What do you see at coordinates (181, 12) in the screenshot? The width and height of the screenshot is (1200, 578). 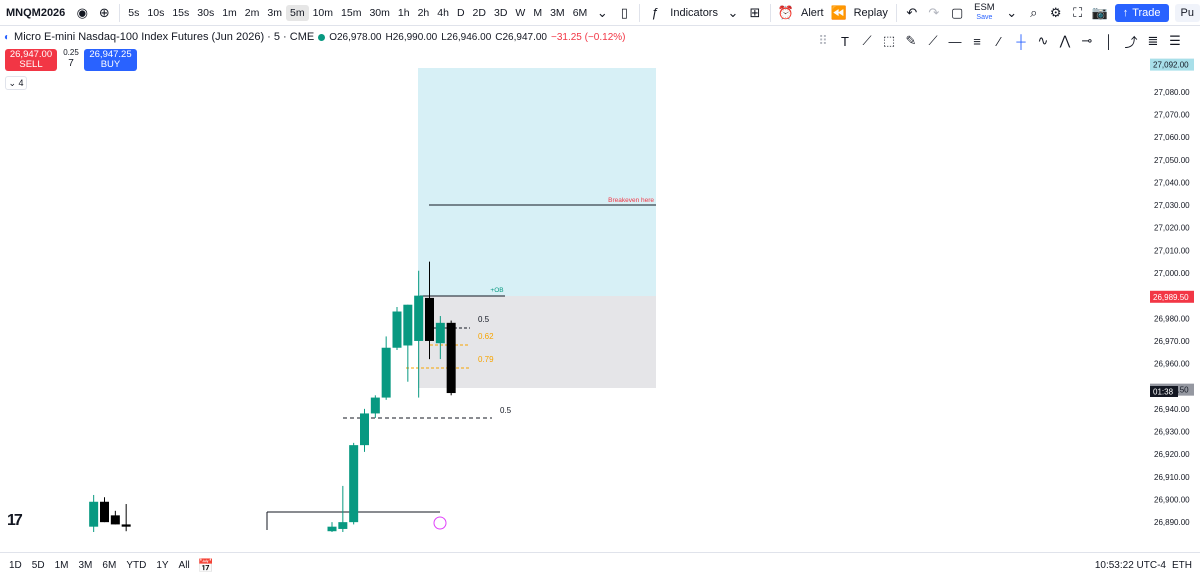 I see `interval-15s: 15s` at bounding box center [181, 12].